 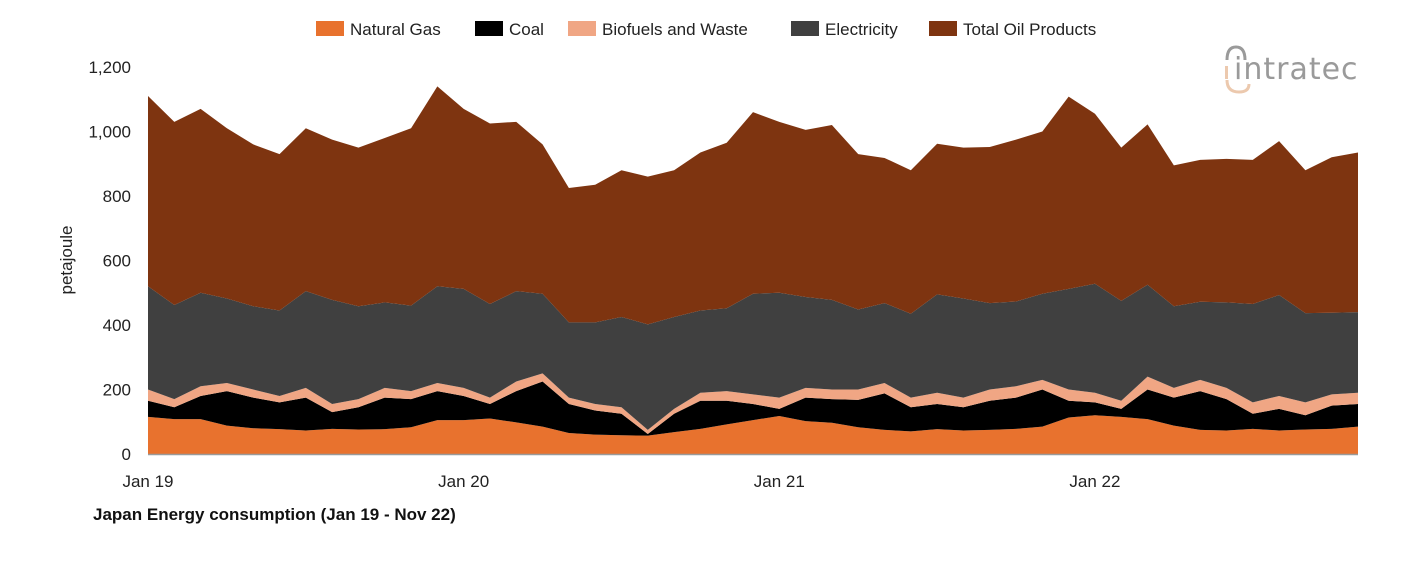 What do you see at coordinates (526, 29) in the screenshot?
I see `legend-label: Coal` at bounding box center [526, 29].